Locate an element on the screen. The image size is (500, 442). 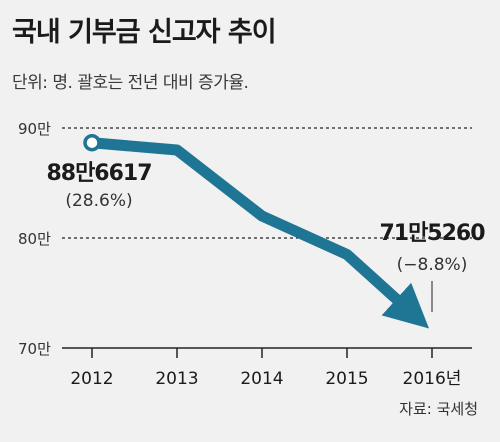
annotation-value-2016: 71만5260 is located at coordinates (432, 233).